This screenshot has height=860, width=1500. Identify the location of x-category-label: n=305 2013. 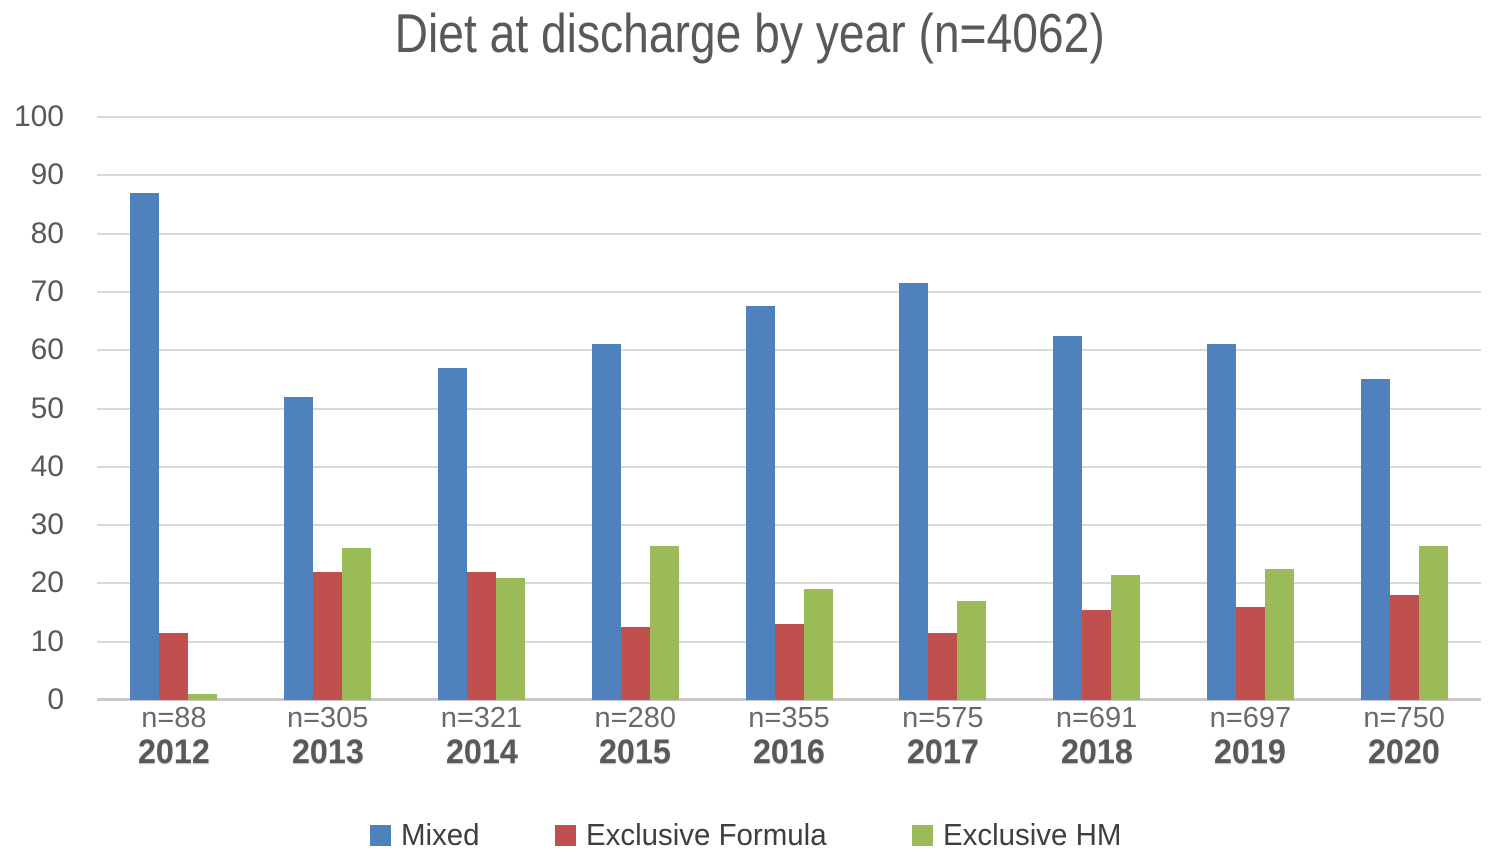
(328, 736).